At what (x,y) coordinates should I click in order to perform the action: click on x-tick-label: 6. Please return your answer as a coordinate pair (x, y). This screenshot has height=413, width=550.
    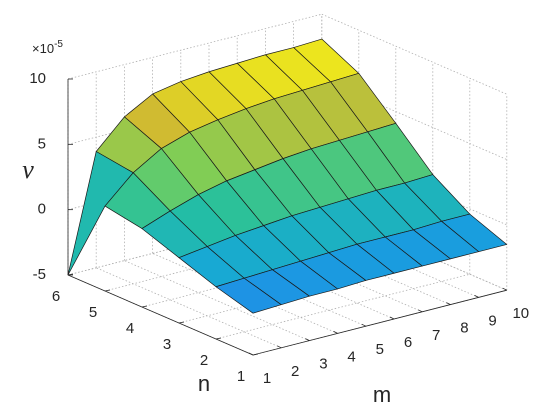
    Looking at the image, I should click on (408, 342).